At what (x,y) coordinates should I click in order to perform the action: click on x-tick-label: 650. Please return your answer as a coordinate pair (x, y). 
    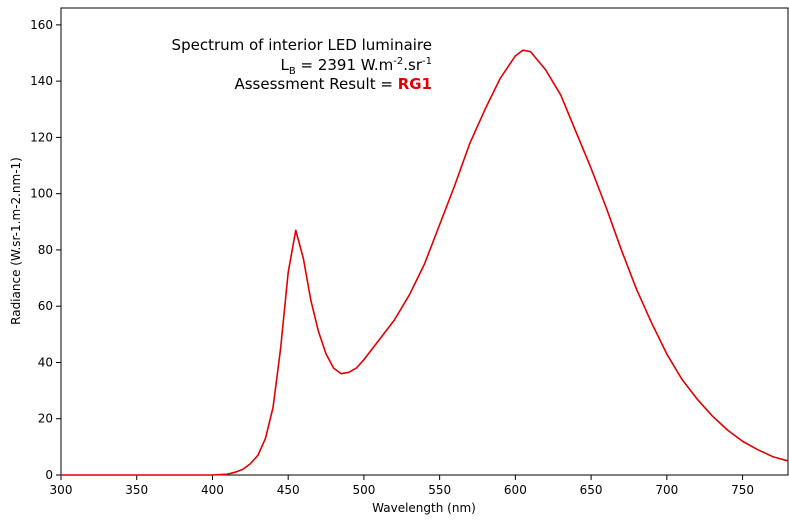
    Looking at the image, I should click on (591, 490).